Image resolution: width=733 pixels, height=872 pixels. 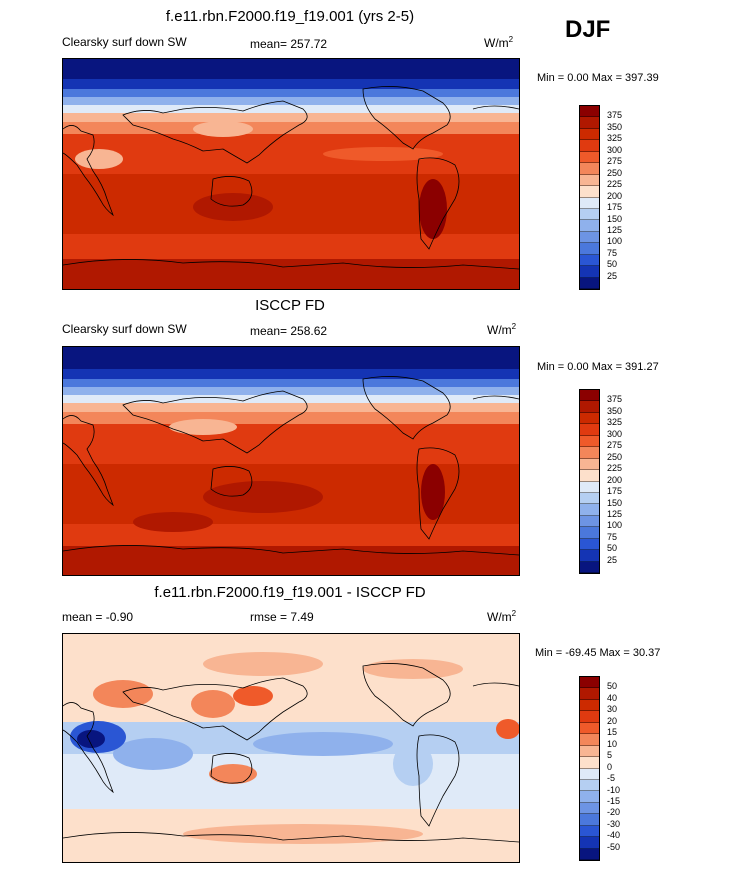 I want to click on colorbar-tick-label: 200, so click(x=615, y=195).